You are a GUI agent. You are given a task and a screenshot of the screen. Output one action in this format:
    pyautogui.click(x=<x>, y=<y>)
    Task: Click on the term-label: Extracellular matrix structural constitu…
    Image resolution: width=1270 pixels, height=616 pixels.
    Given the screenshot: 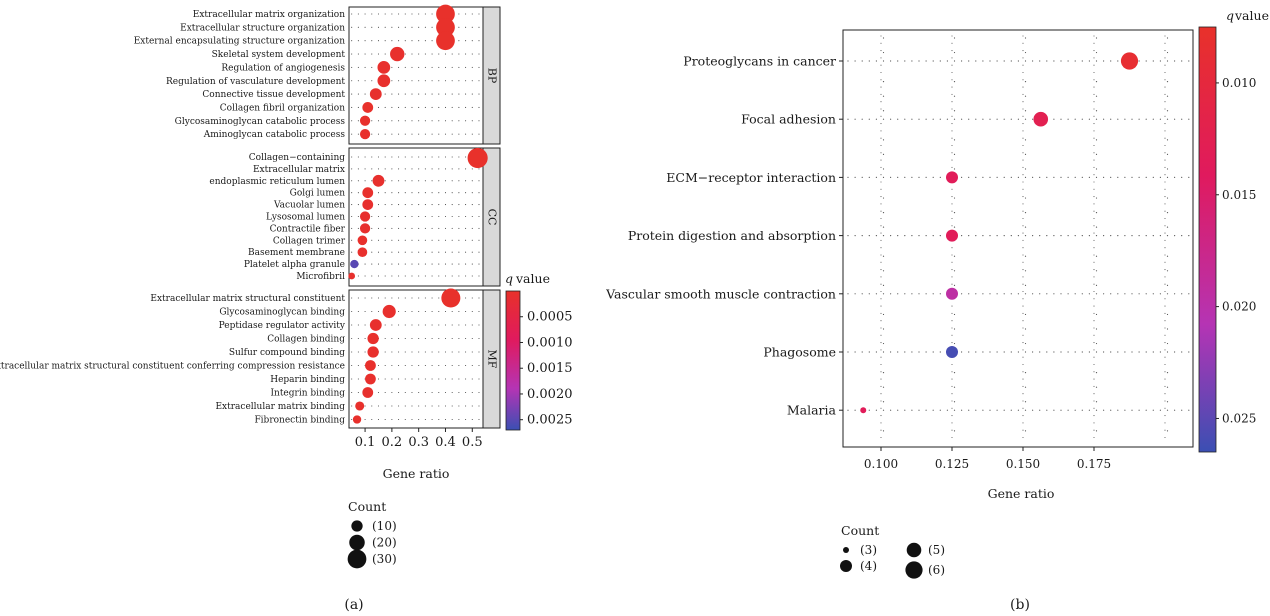 What is the action you would take?
    pyautogui.click(x=172, y=367)
    